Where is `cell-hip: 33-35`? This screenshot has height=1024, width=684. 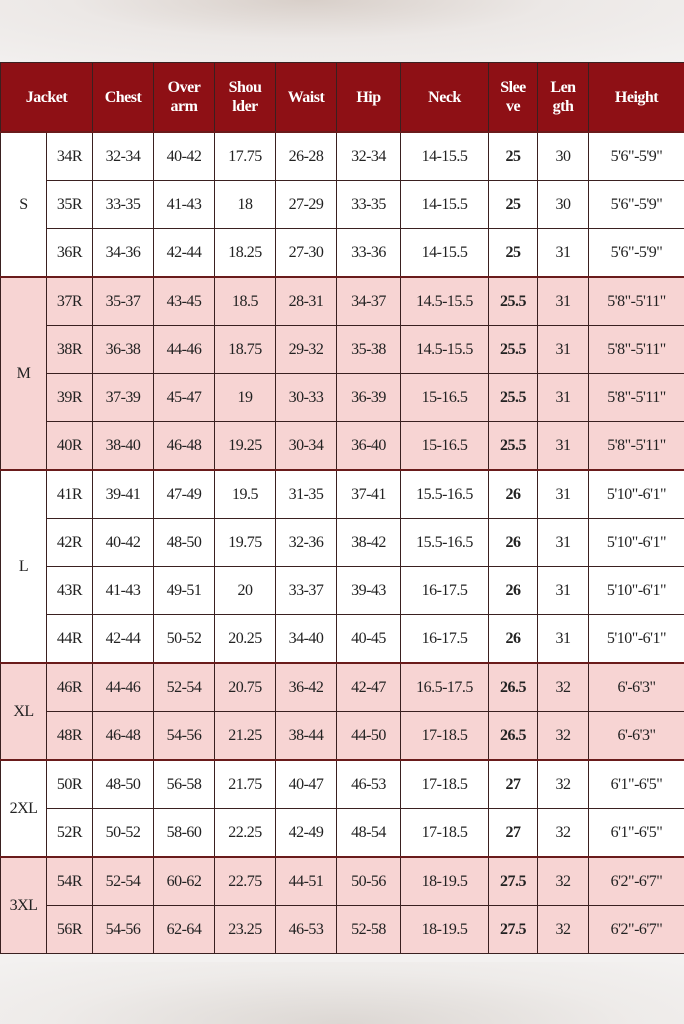 cell-hip: 33-35 is located at coordinates (368, 204).